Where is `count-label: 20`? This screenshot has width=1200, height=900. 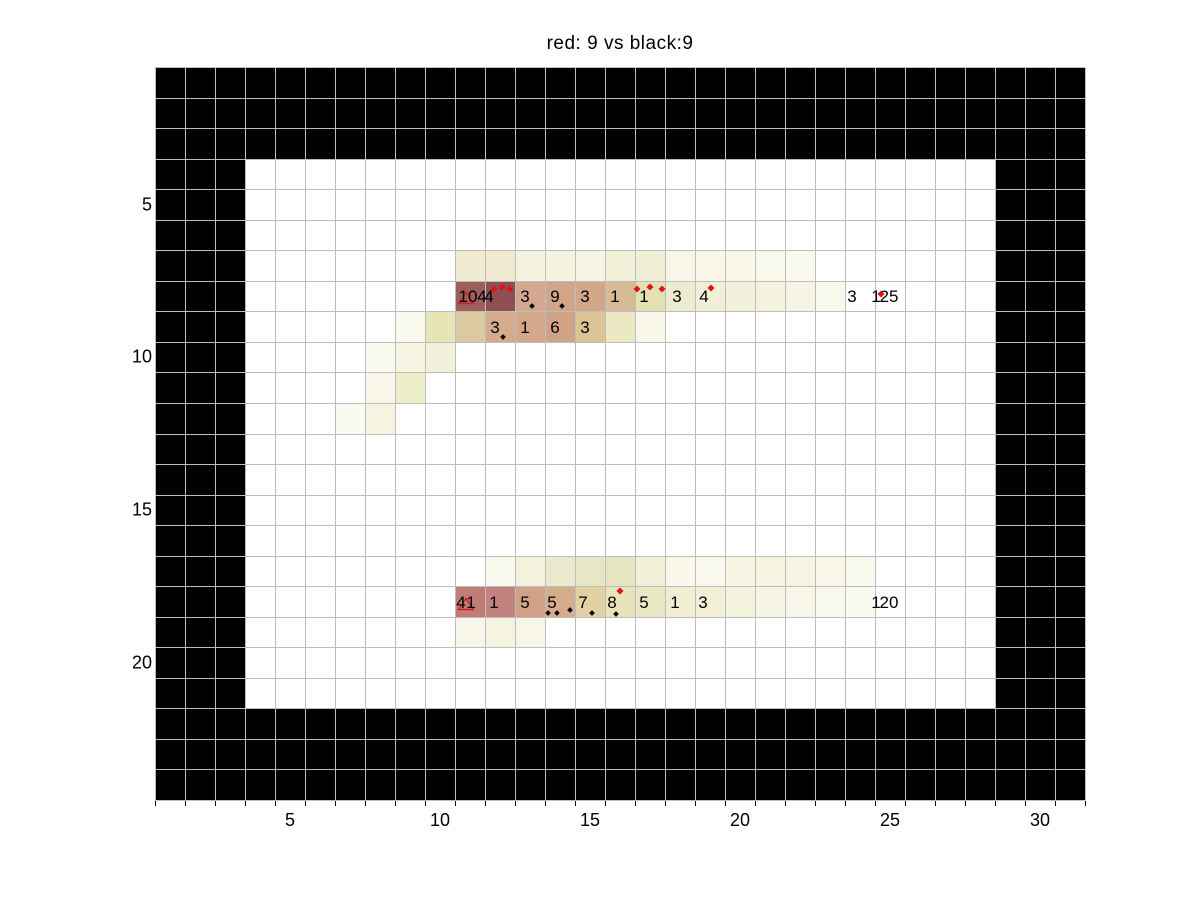 count-label: 20 is located at coordinates (889, 602).